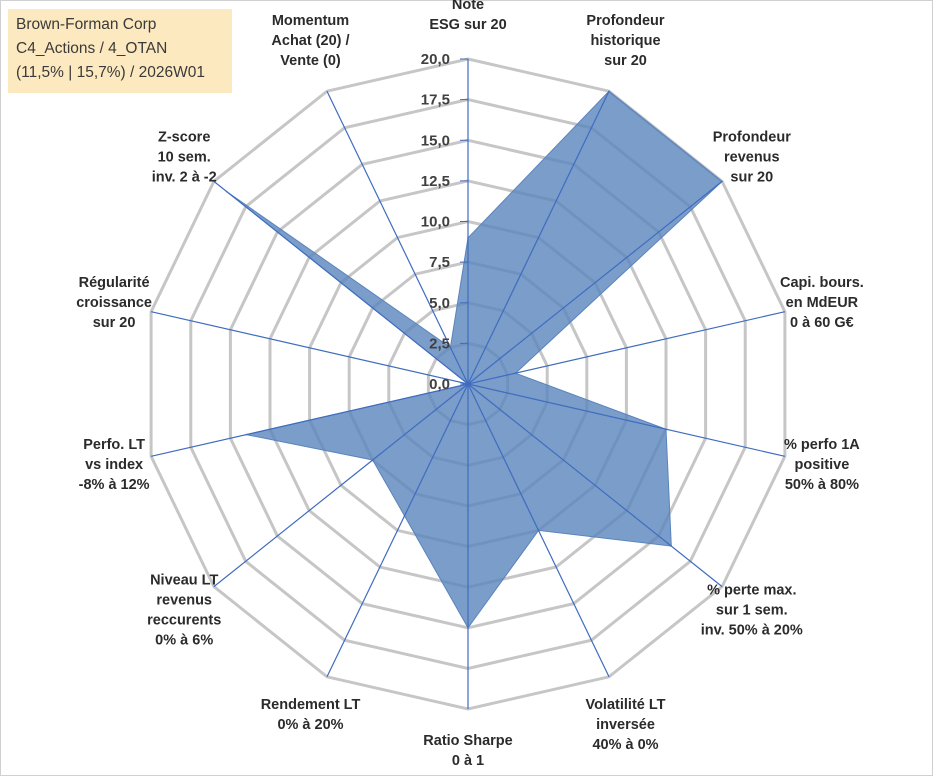 The width and height of the screenshot is (933, 776). I want to click on axis-label-line: en MdEUR, so click(822, 303).